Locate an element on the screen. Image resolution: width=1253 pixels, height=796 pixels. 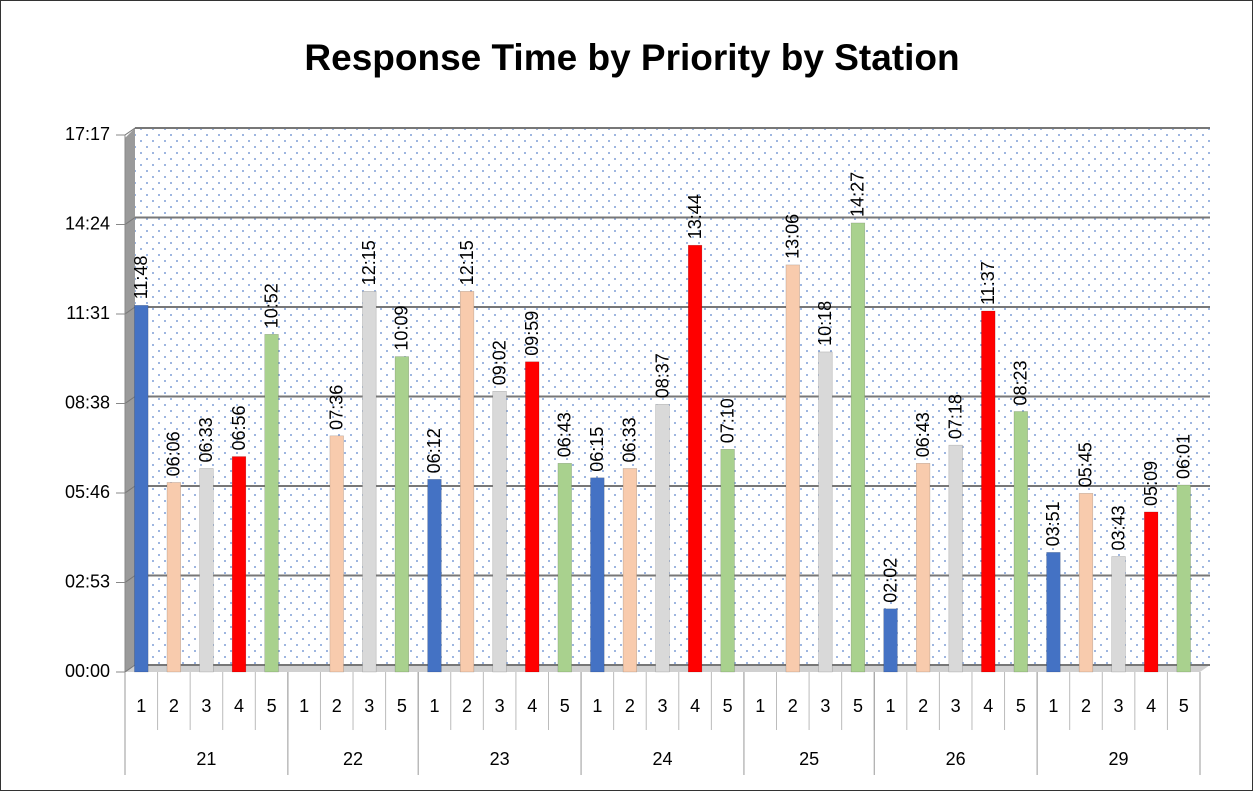
y-tick-label: 05:46 is located at coordinates (87, 492).